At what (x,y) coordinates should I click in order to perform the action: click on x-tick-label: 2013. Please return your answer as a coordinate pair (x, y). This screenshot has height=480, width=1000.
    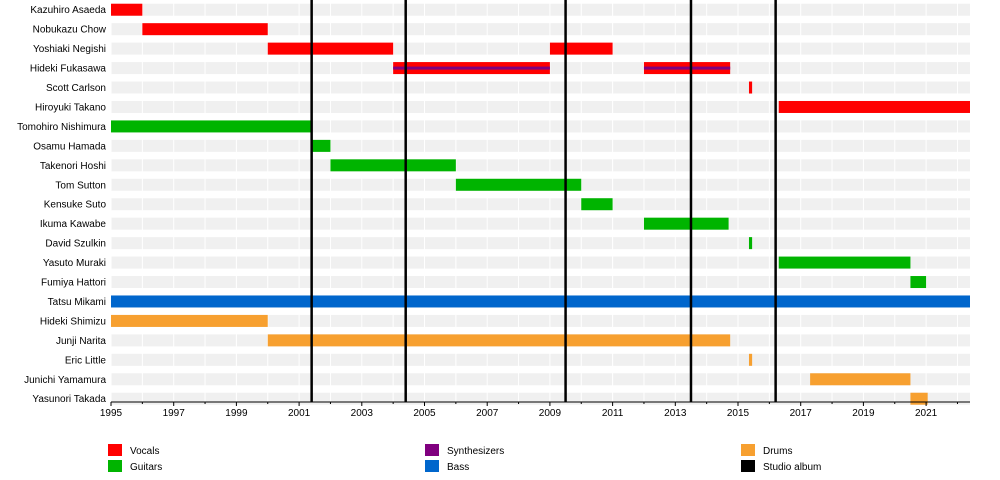
    Looking at the image, I should click on (675, 413).